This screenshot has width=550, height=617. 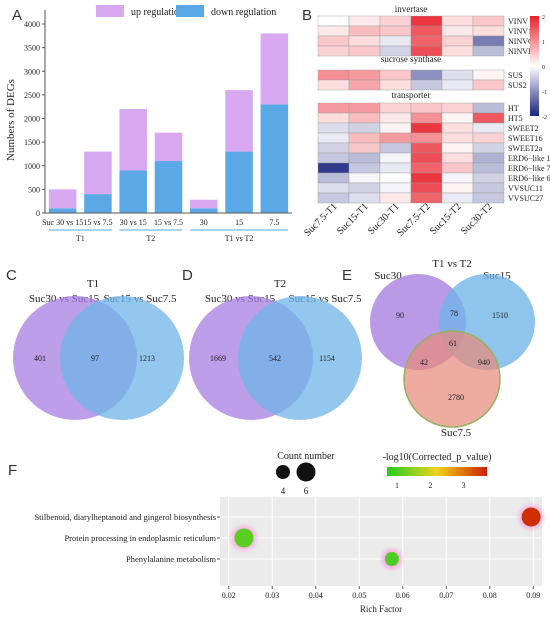 What do you see at coordinates (381, 543) in the screenshot?
I see `gridlines` at bounding box center [381, 543].